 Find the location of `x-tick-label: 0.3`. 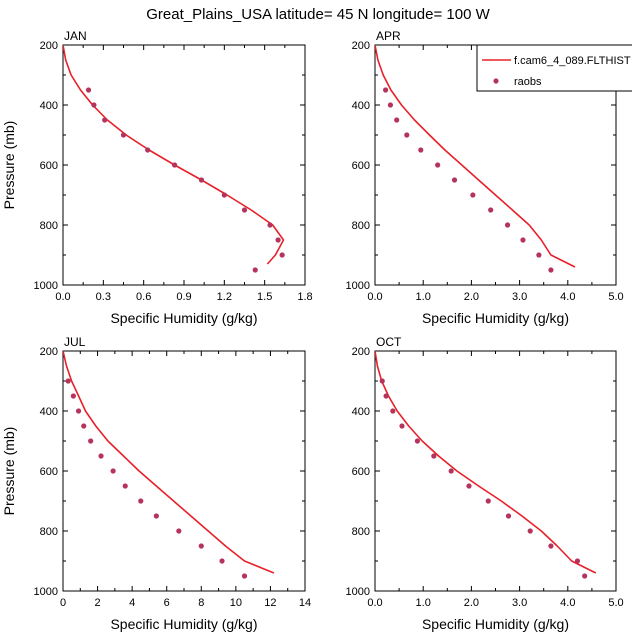

x-tick-label: 0.3 is located at coordinates (103, 297).